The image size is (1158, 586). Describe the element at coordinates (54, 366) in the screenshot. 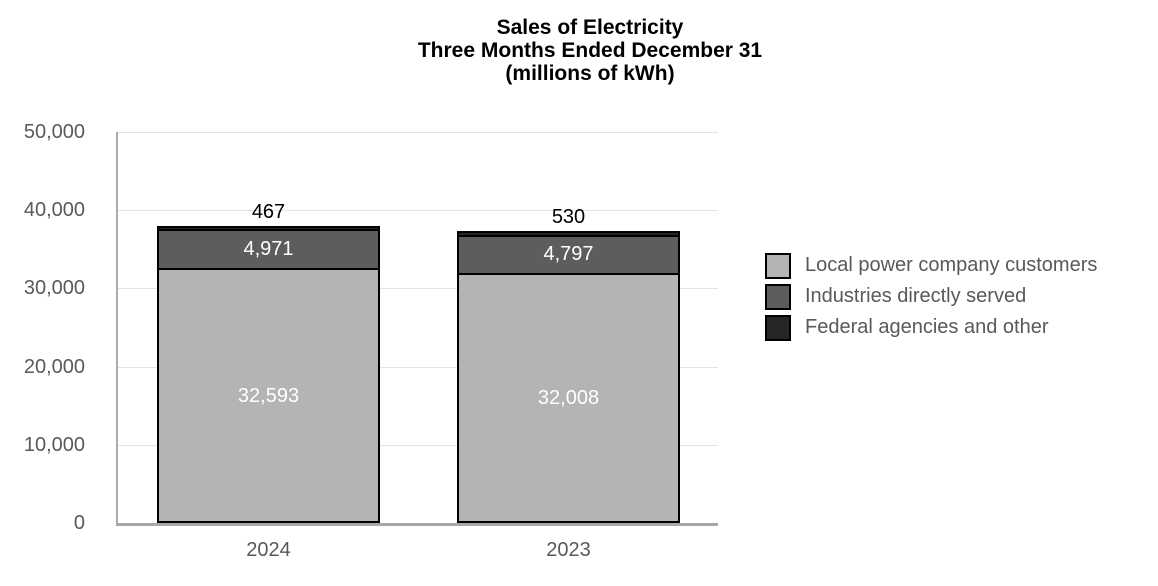

I see `y-axis-tick-label: 20,000` at that location.